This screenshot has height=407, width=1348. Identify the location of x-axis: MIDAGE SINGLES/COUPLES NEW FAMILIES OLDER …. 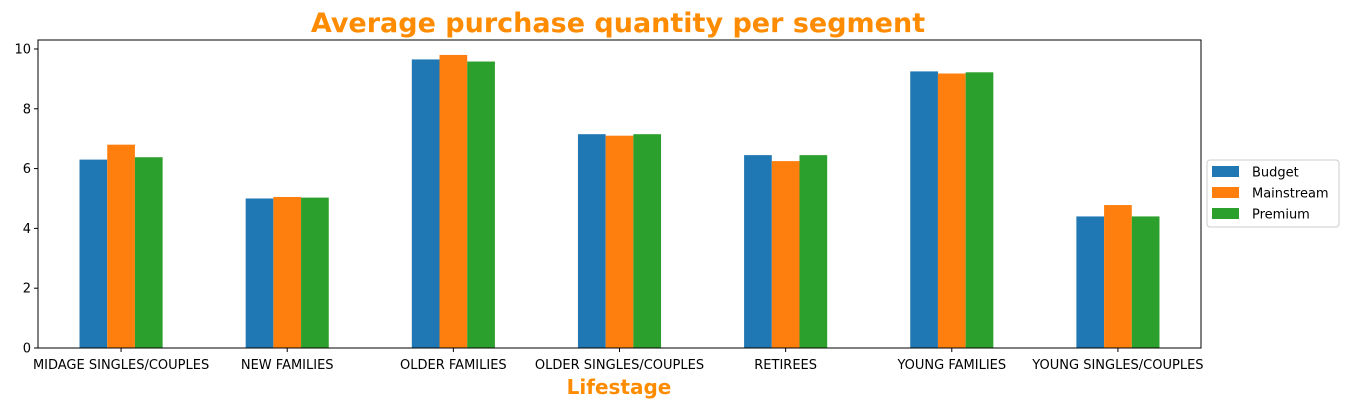
(618, 360).